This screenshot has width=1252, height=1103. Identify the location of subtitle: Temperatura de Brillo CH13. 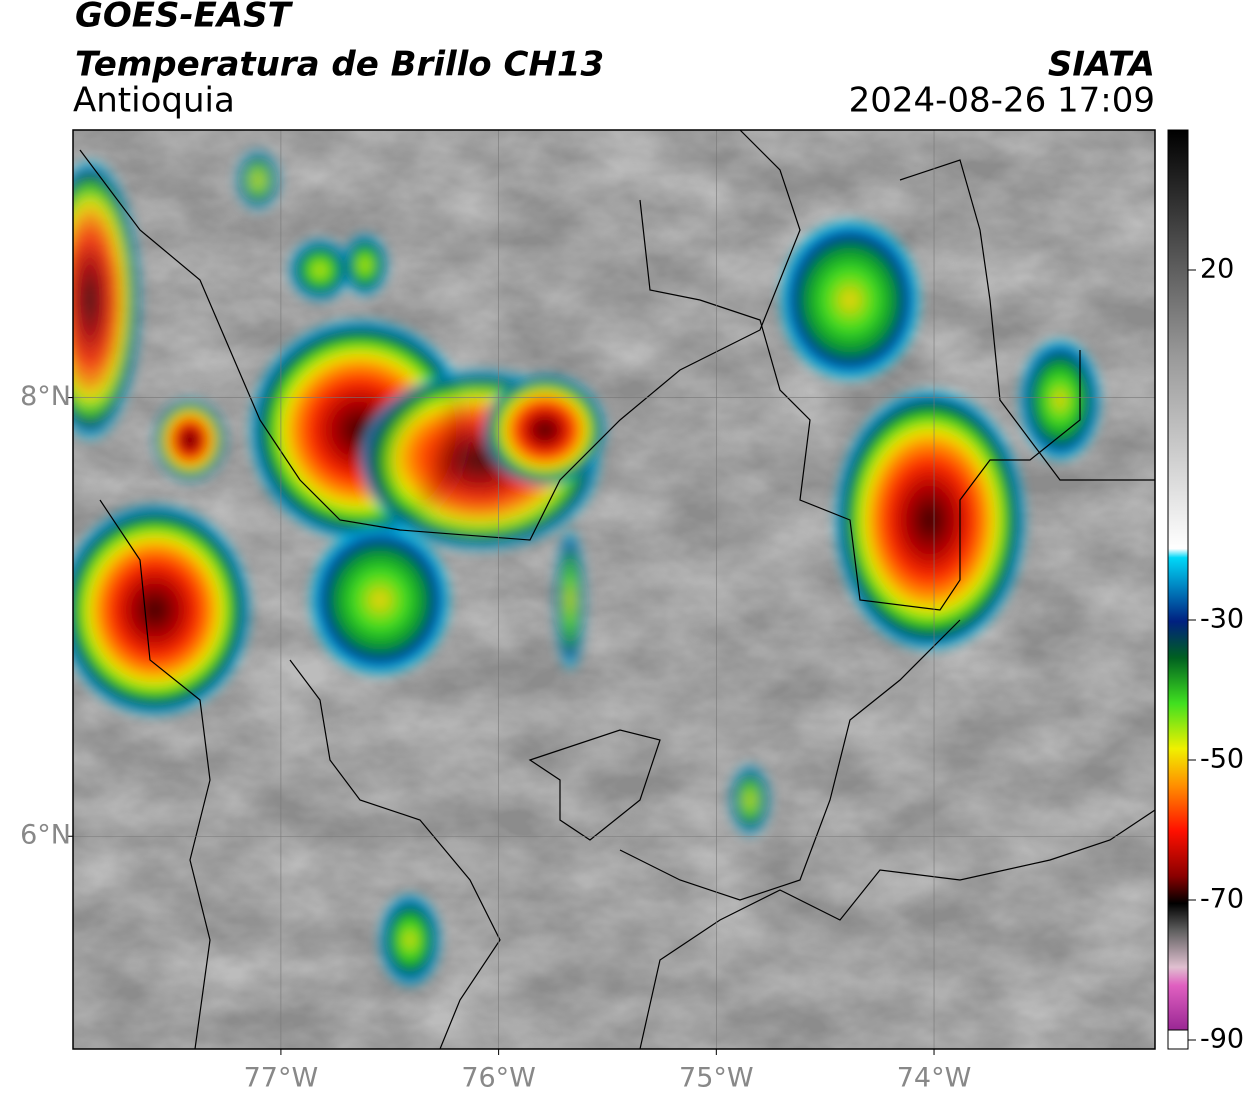
(339, 65).